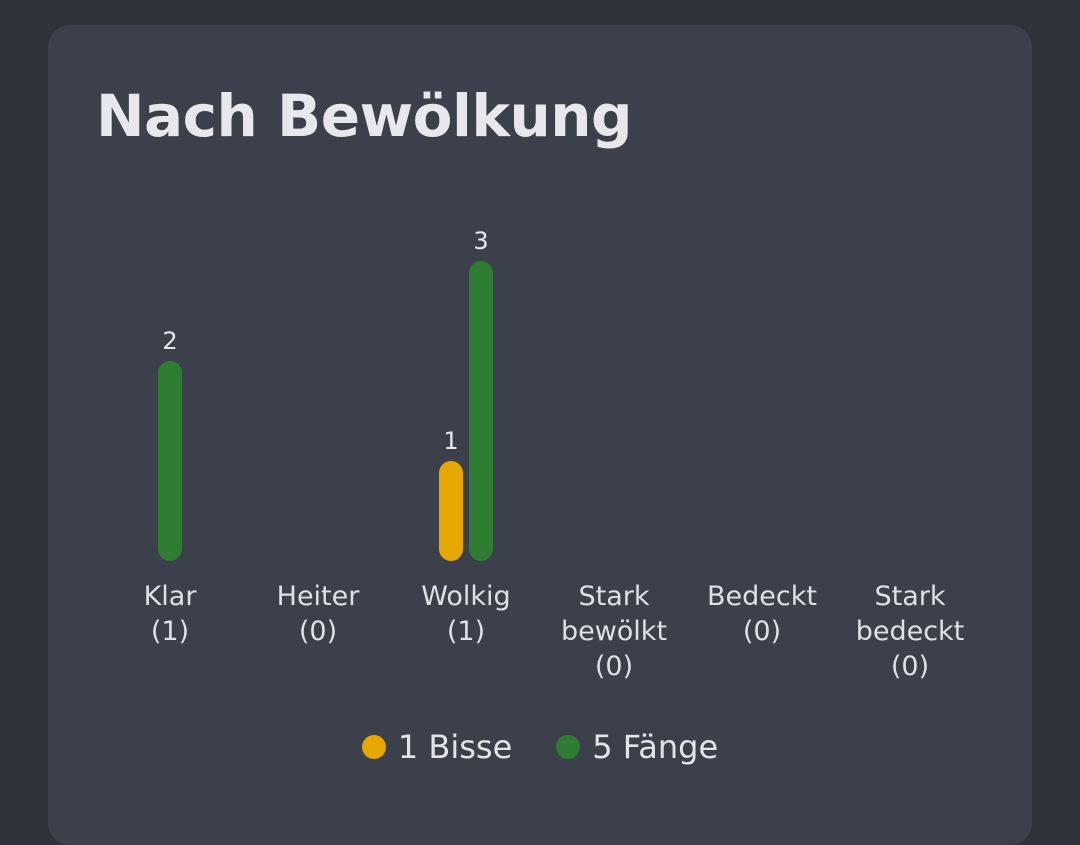 This screenshot has height=845, width=1080. I want to click on legend-label-catches: 5 Fänge, so click(655, 747).